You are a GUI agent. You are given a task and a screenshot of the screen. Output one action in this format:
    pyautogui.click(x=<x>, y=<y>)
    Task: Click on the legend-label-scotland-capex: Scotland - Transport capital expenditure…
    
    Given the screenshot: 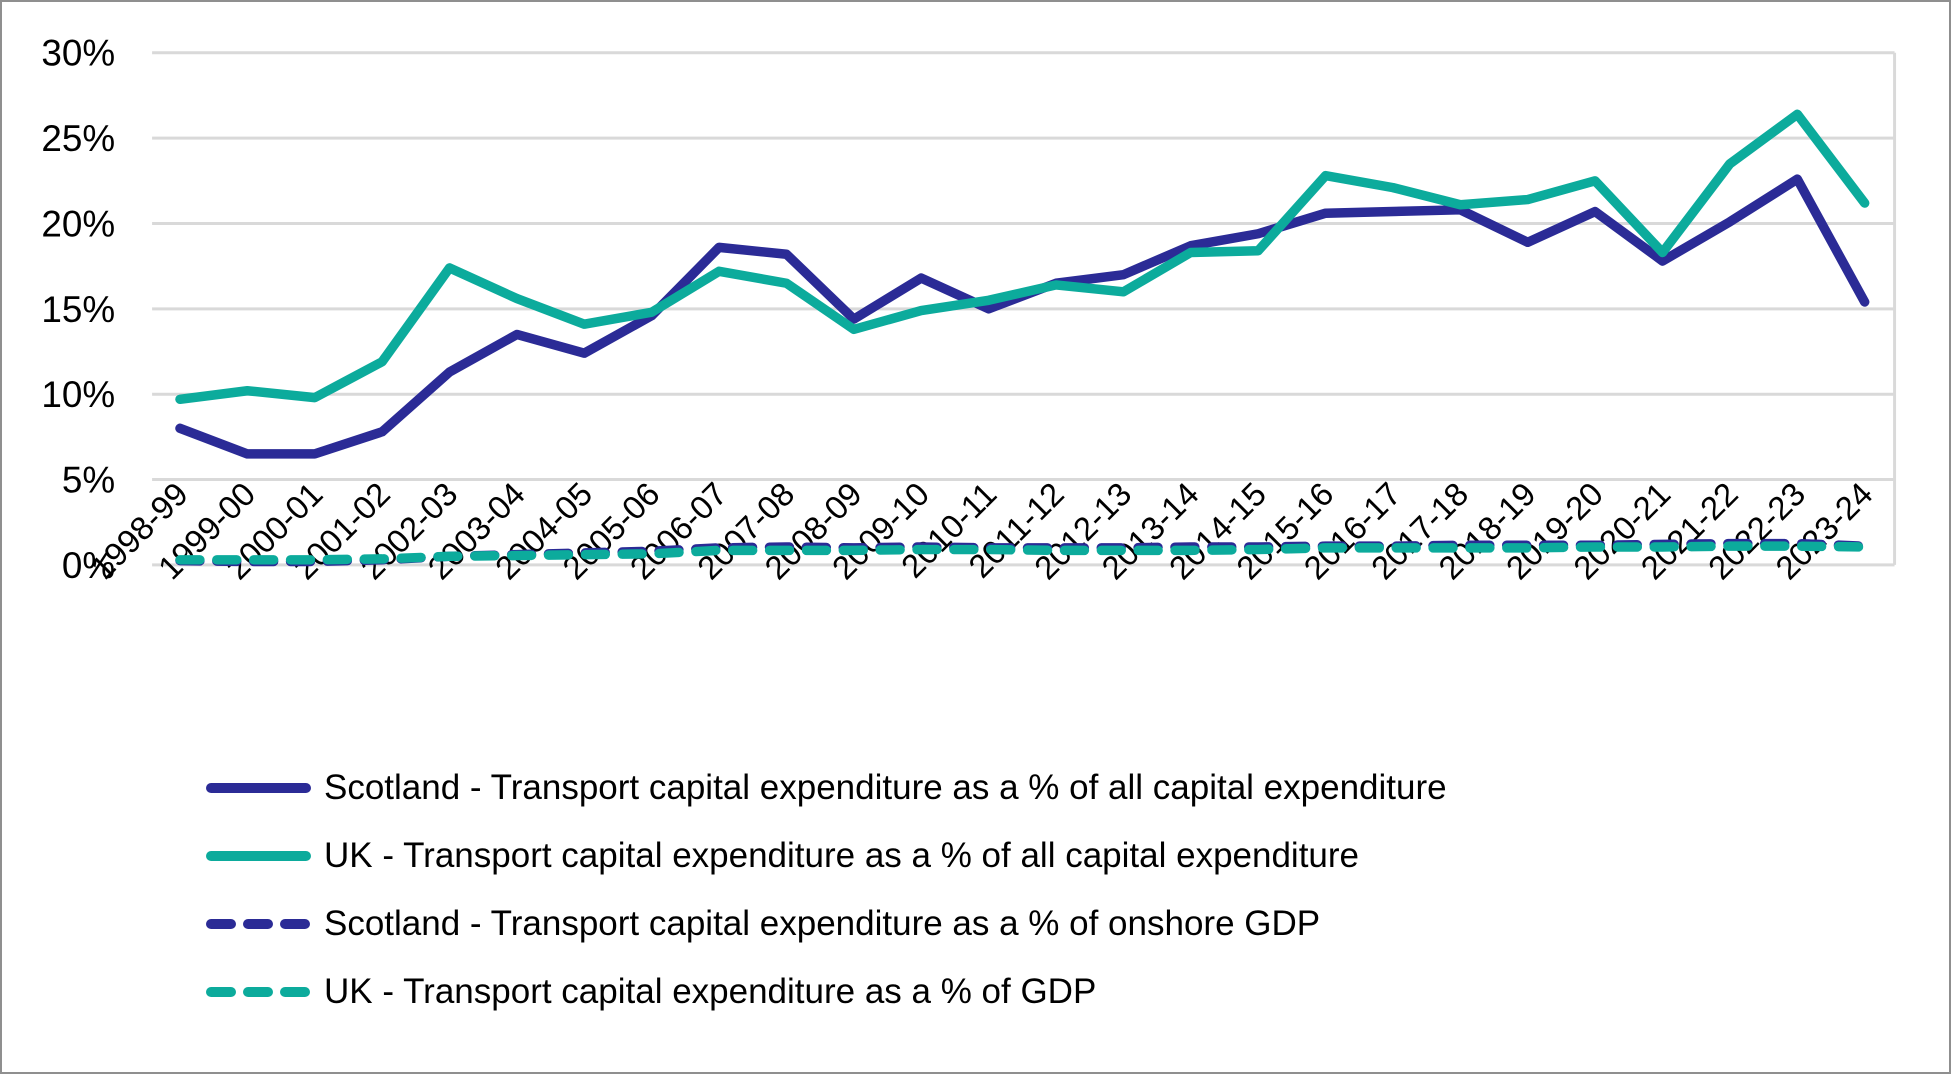 What is the action you would take?
    pyautogui.click(x=885, y=787)
    